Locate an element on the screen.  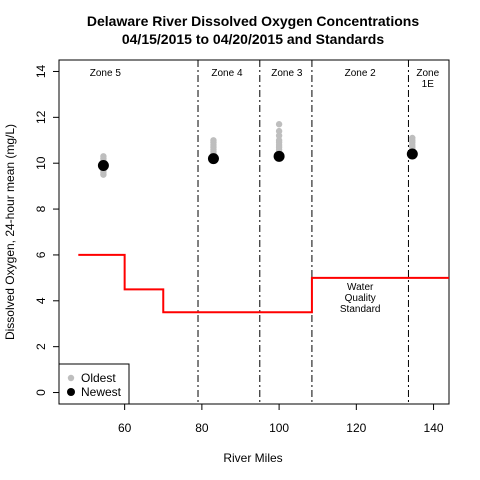
legend-label: Newest is located at coordinates (101, 392).